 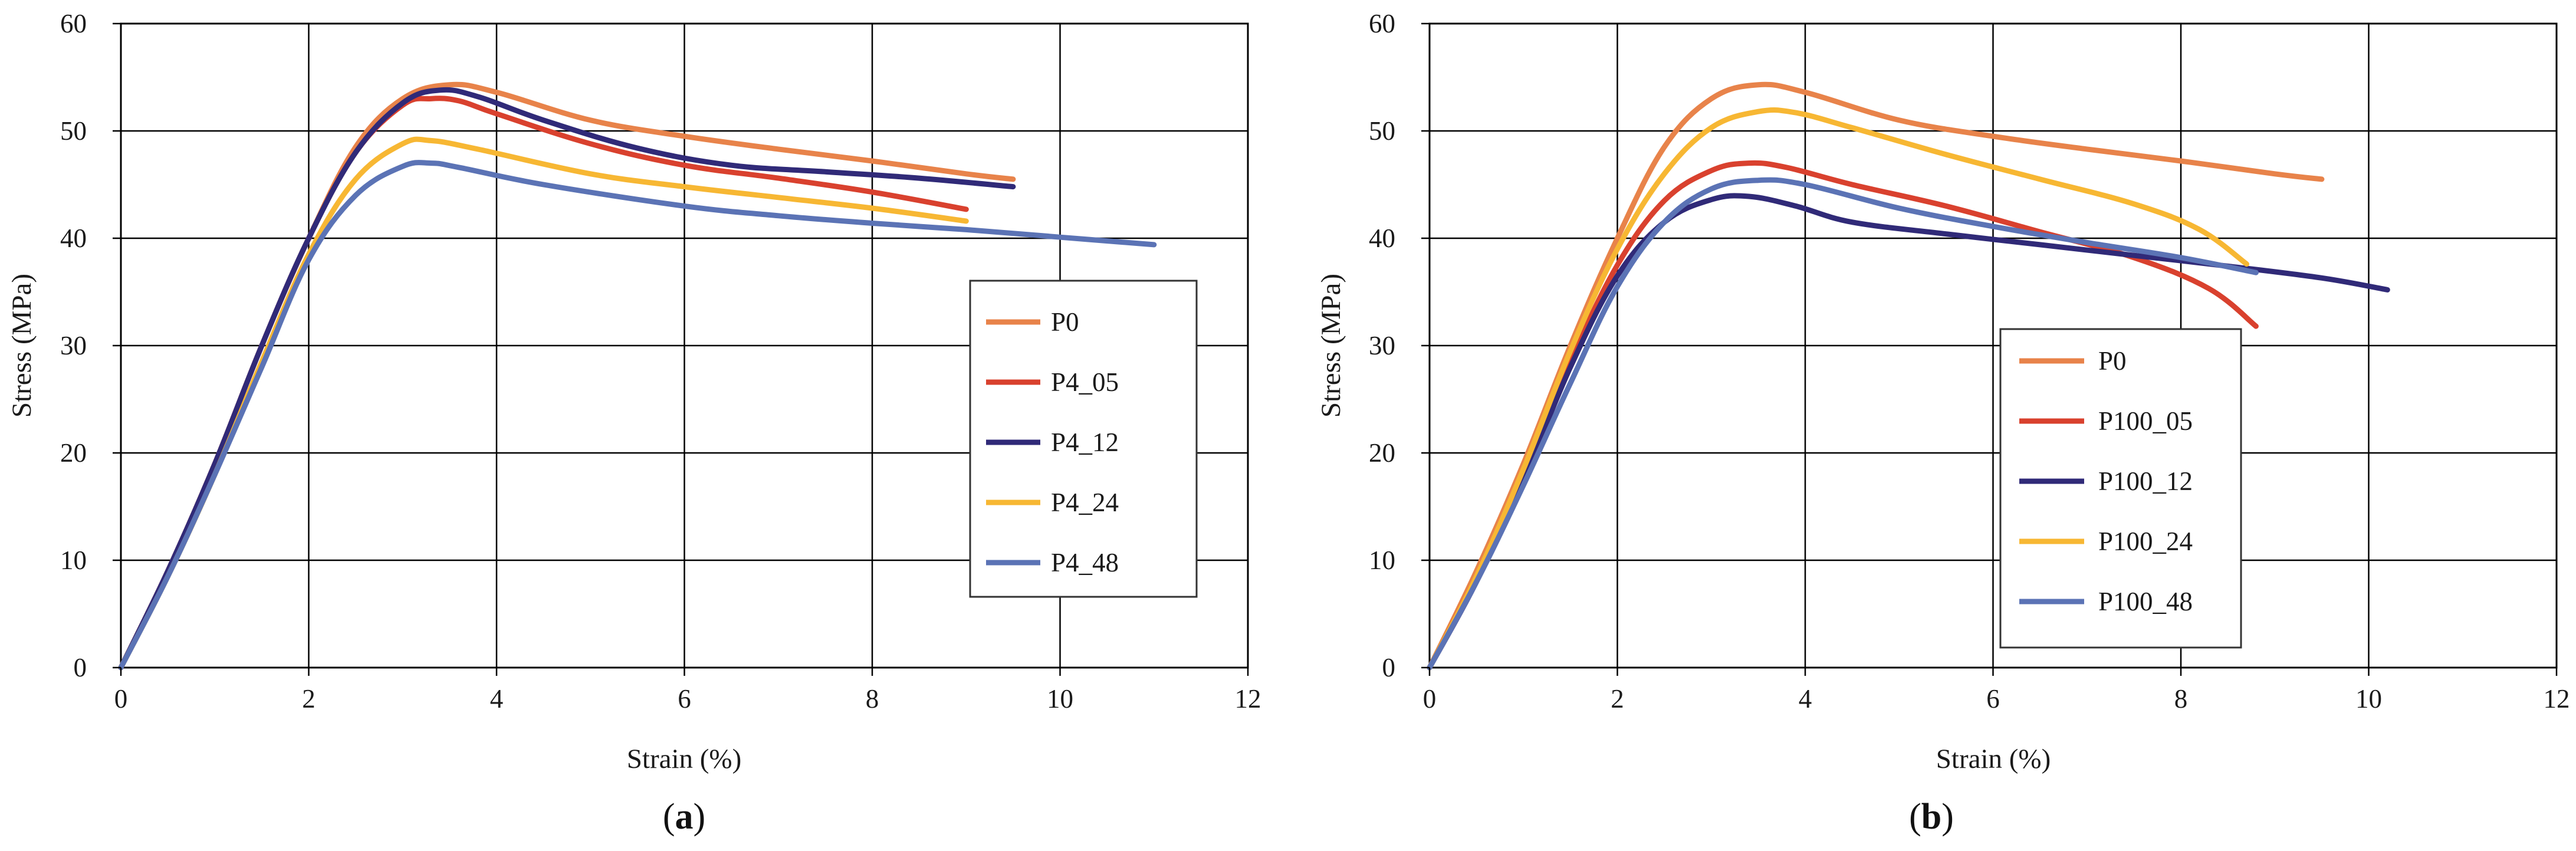 I want to click on legend-b: P0 P100_05 P100_12 P100_24 P100_48, so click(x=2120, y=488).